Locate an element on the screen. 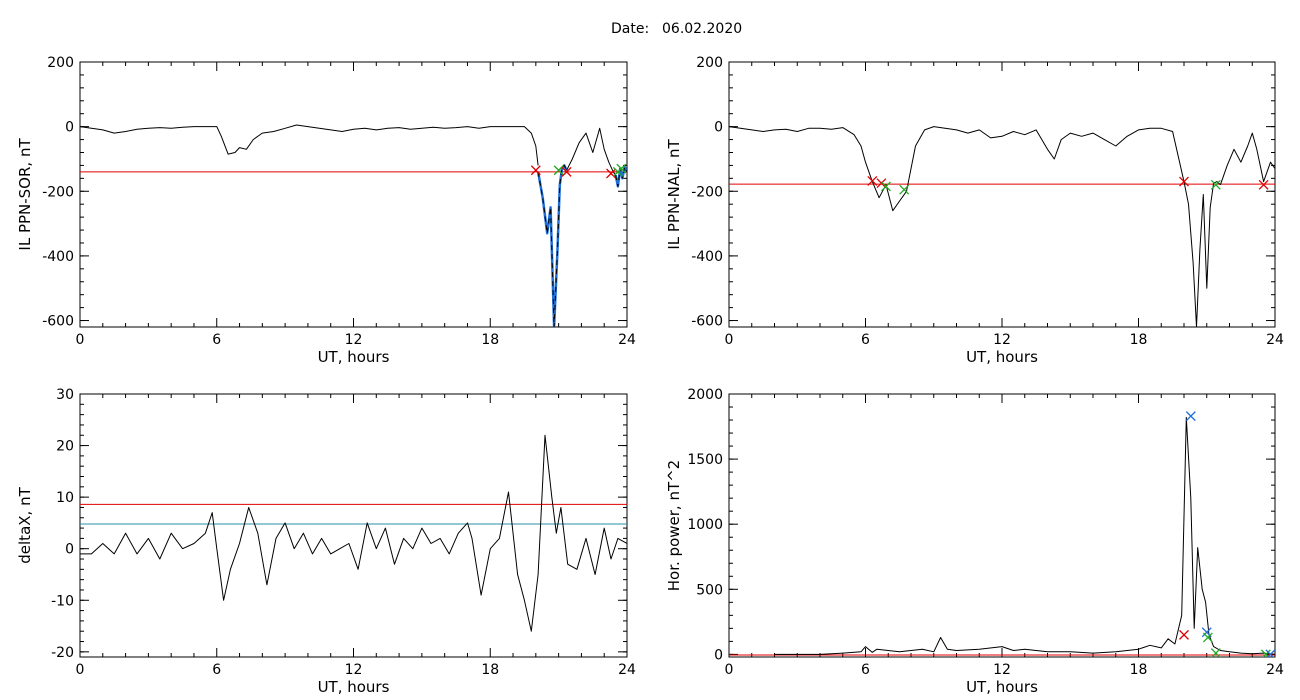 This screenshot has height=700, width=1300. y-tick-label: 1500 is located at coordinates (705, 460).